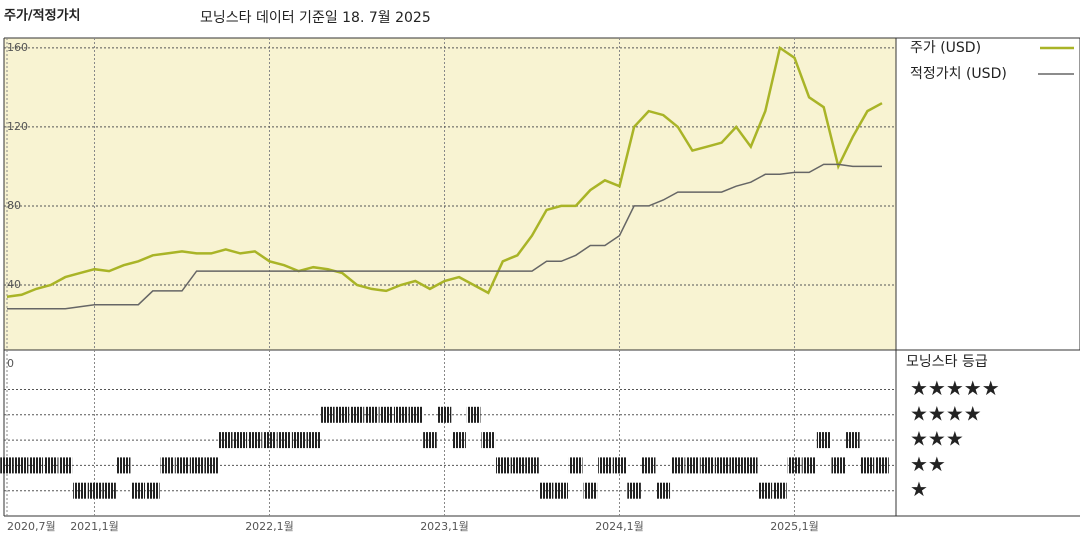  What do you see at coordinates (919, 489) in the screenshot?
I see `rating-level-label: ★` at bounding box center [919, 489].